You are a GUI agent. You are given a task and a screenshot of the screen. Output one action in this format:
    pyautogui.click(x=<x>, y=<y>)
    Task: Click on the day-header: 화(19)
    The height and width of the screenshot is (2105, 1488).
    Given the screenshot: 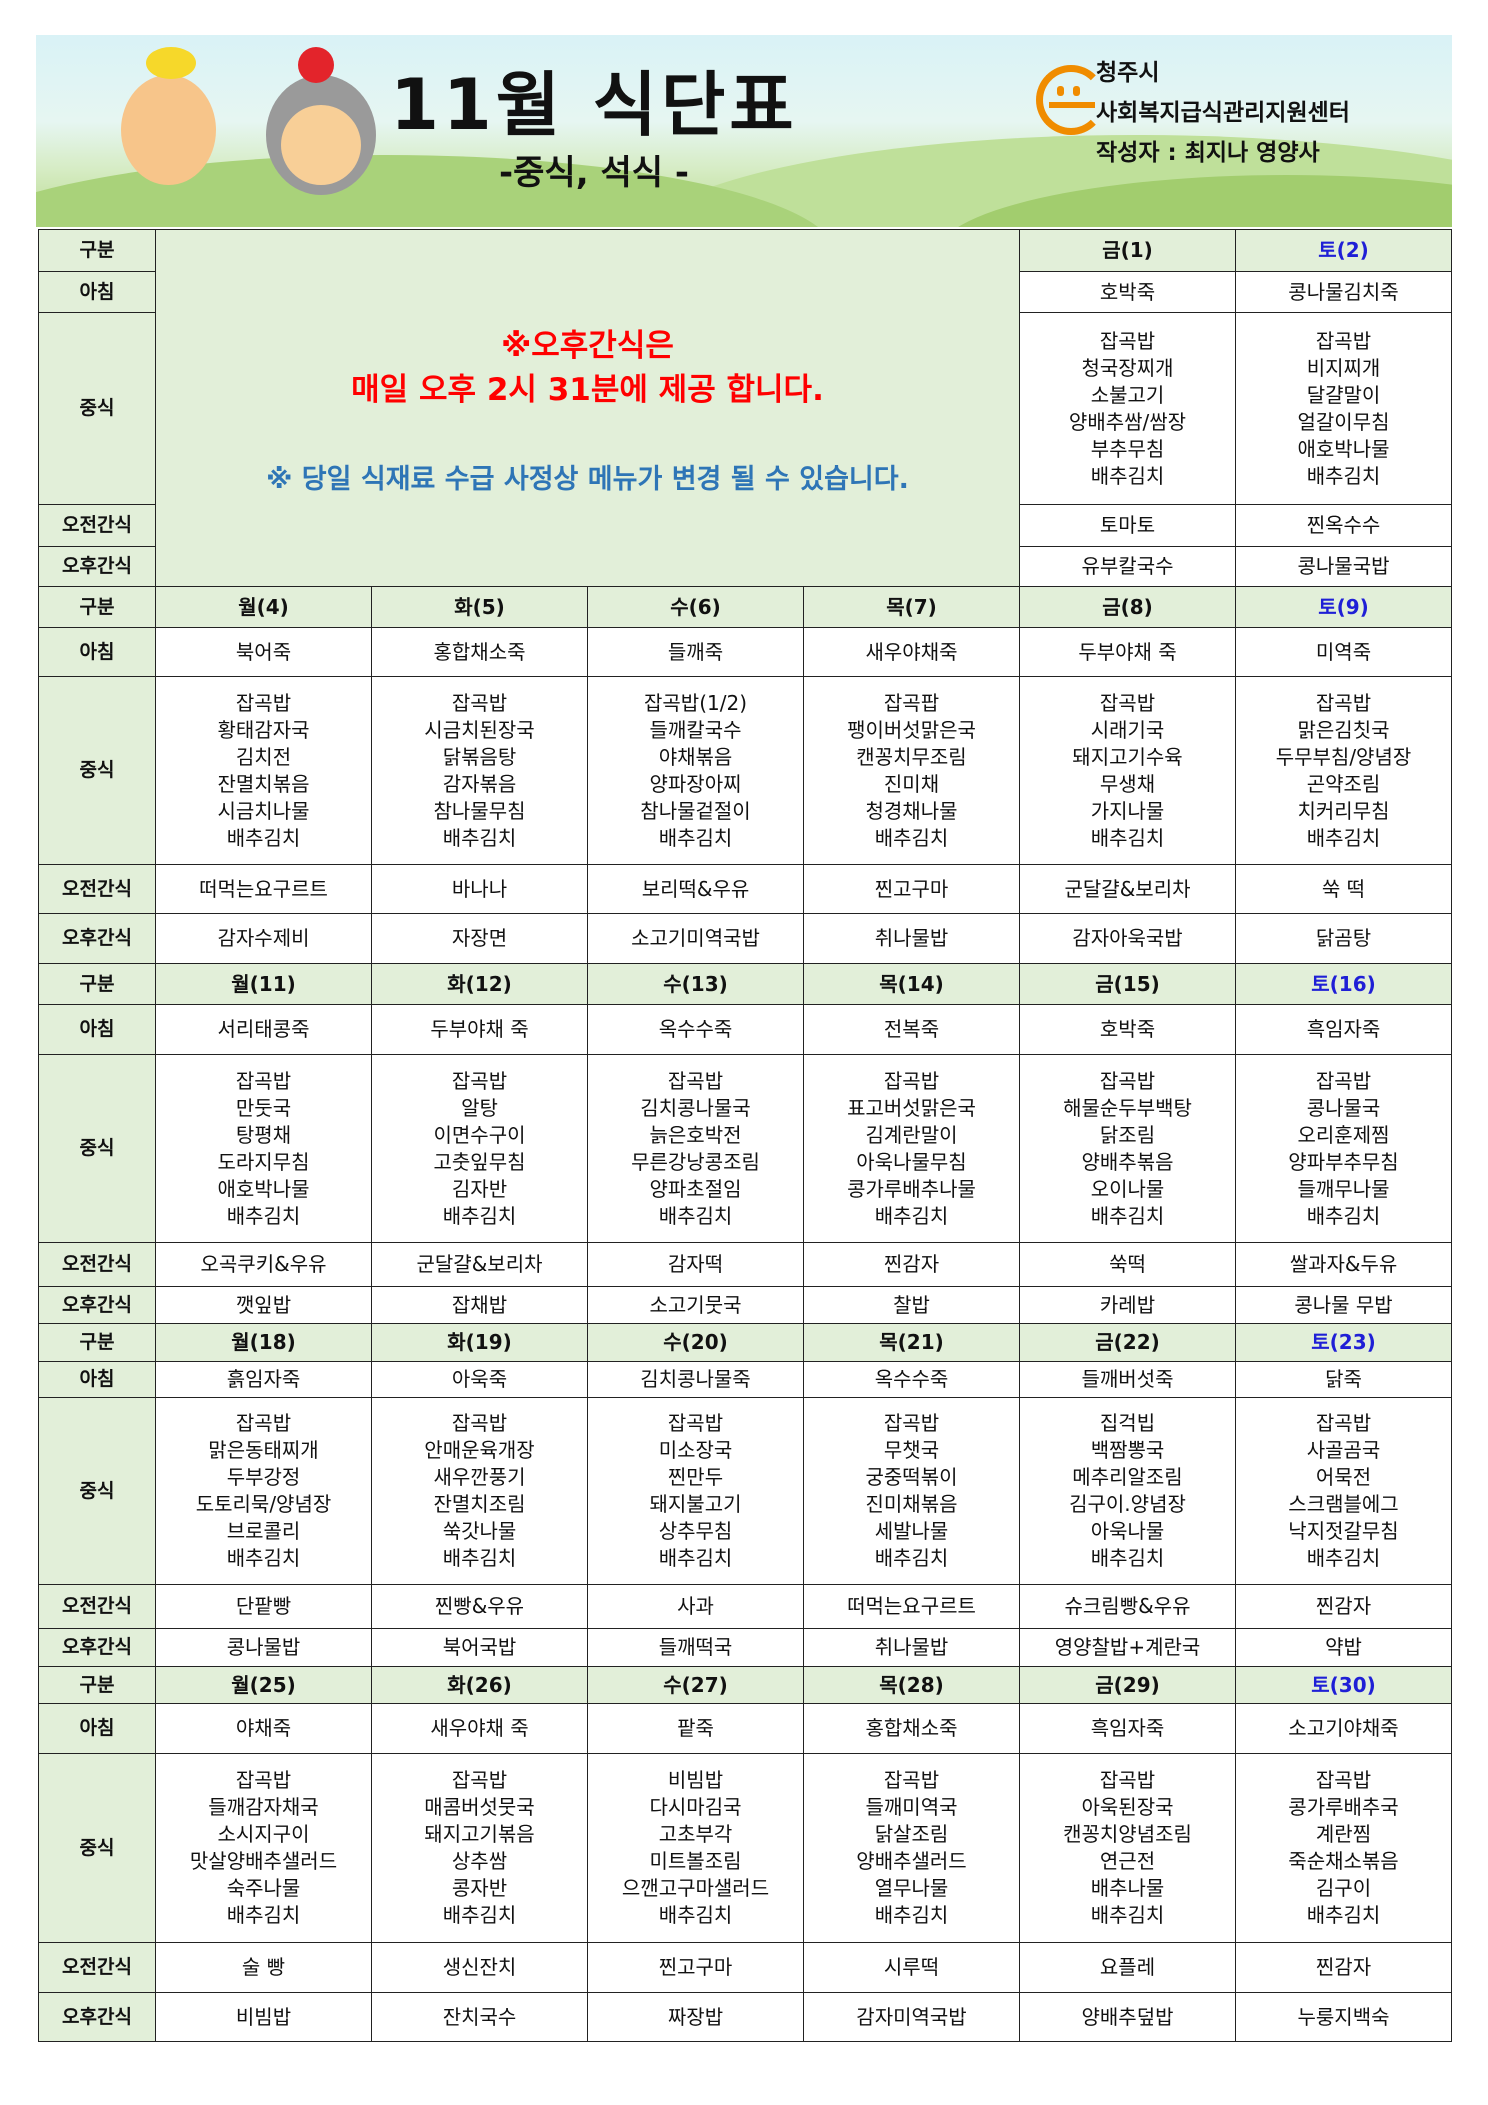 What is the action you would take?
    pyautogui.click(x=479, y=1342)
    